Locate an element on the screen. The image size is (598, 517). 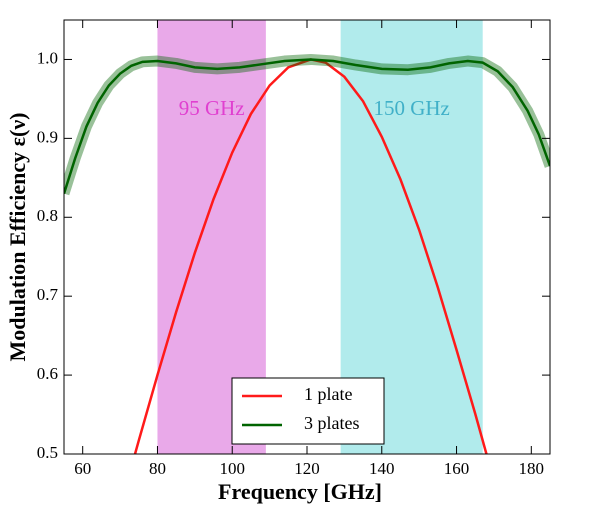
y-tick-label: 0.7 is located at coordinates (48, 294).